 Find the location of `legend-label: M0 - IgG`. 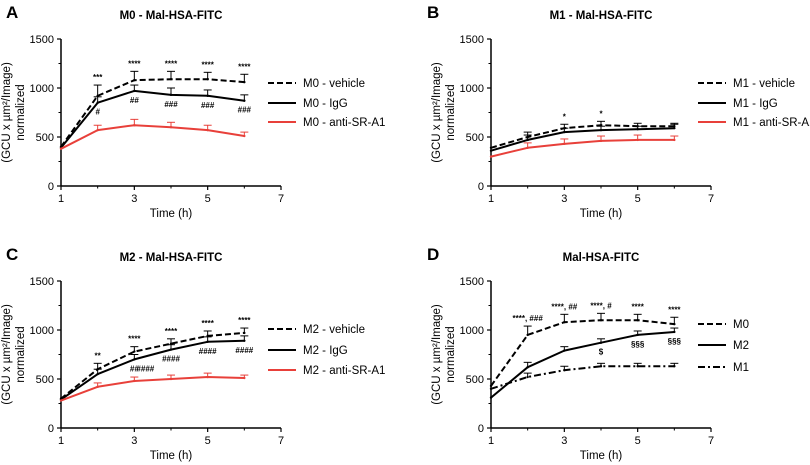

legend-label: M0 - IgG is located at coordinates (325, 104).